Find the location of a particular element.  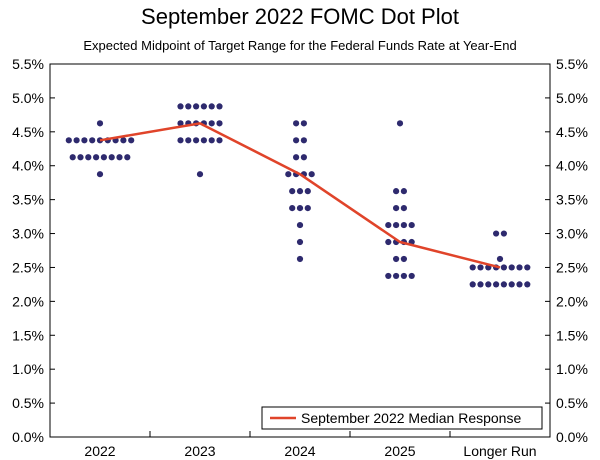

y-tick-label-right: 4.0% is located at coordinates (572, 166).